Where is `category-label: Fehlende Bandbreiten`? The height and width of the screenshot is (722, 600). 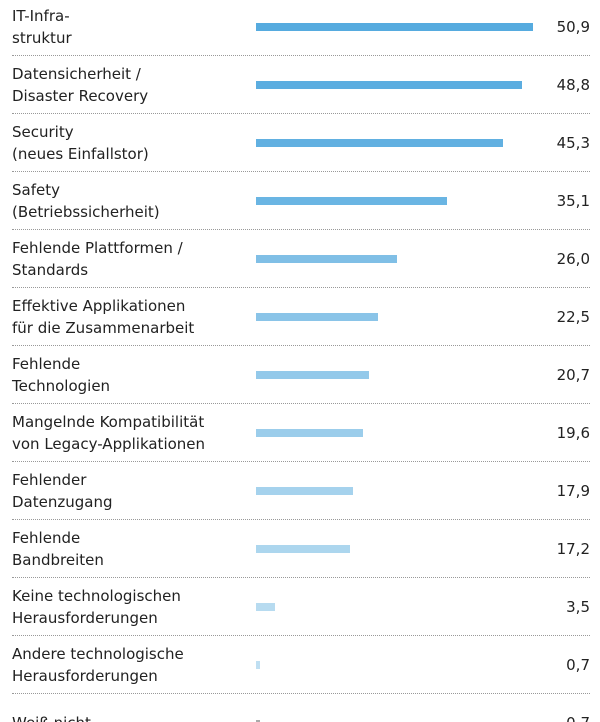 category-label: Fehlende Bandbreiten is located at coordinates (58, 549).